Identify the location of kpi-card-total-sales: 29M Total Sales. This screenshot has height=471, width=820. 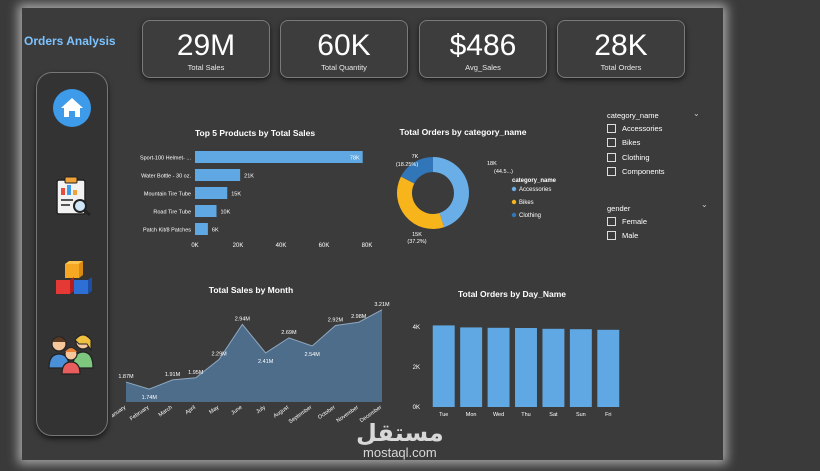
(206, 49).